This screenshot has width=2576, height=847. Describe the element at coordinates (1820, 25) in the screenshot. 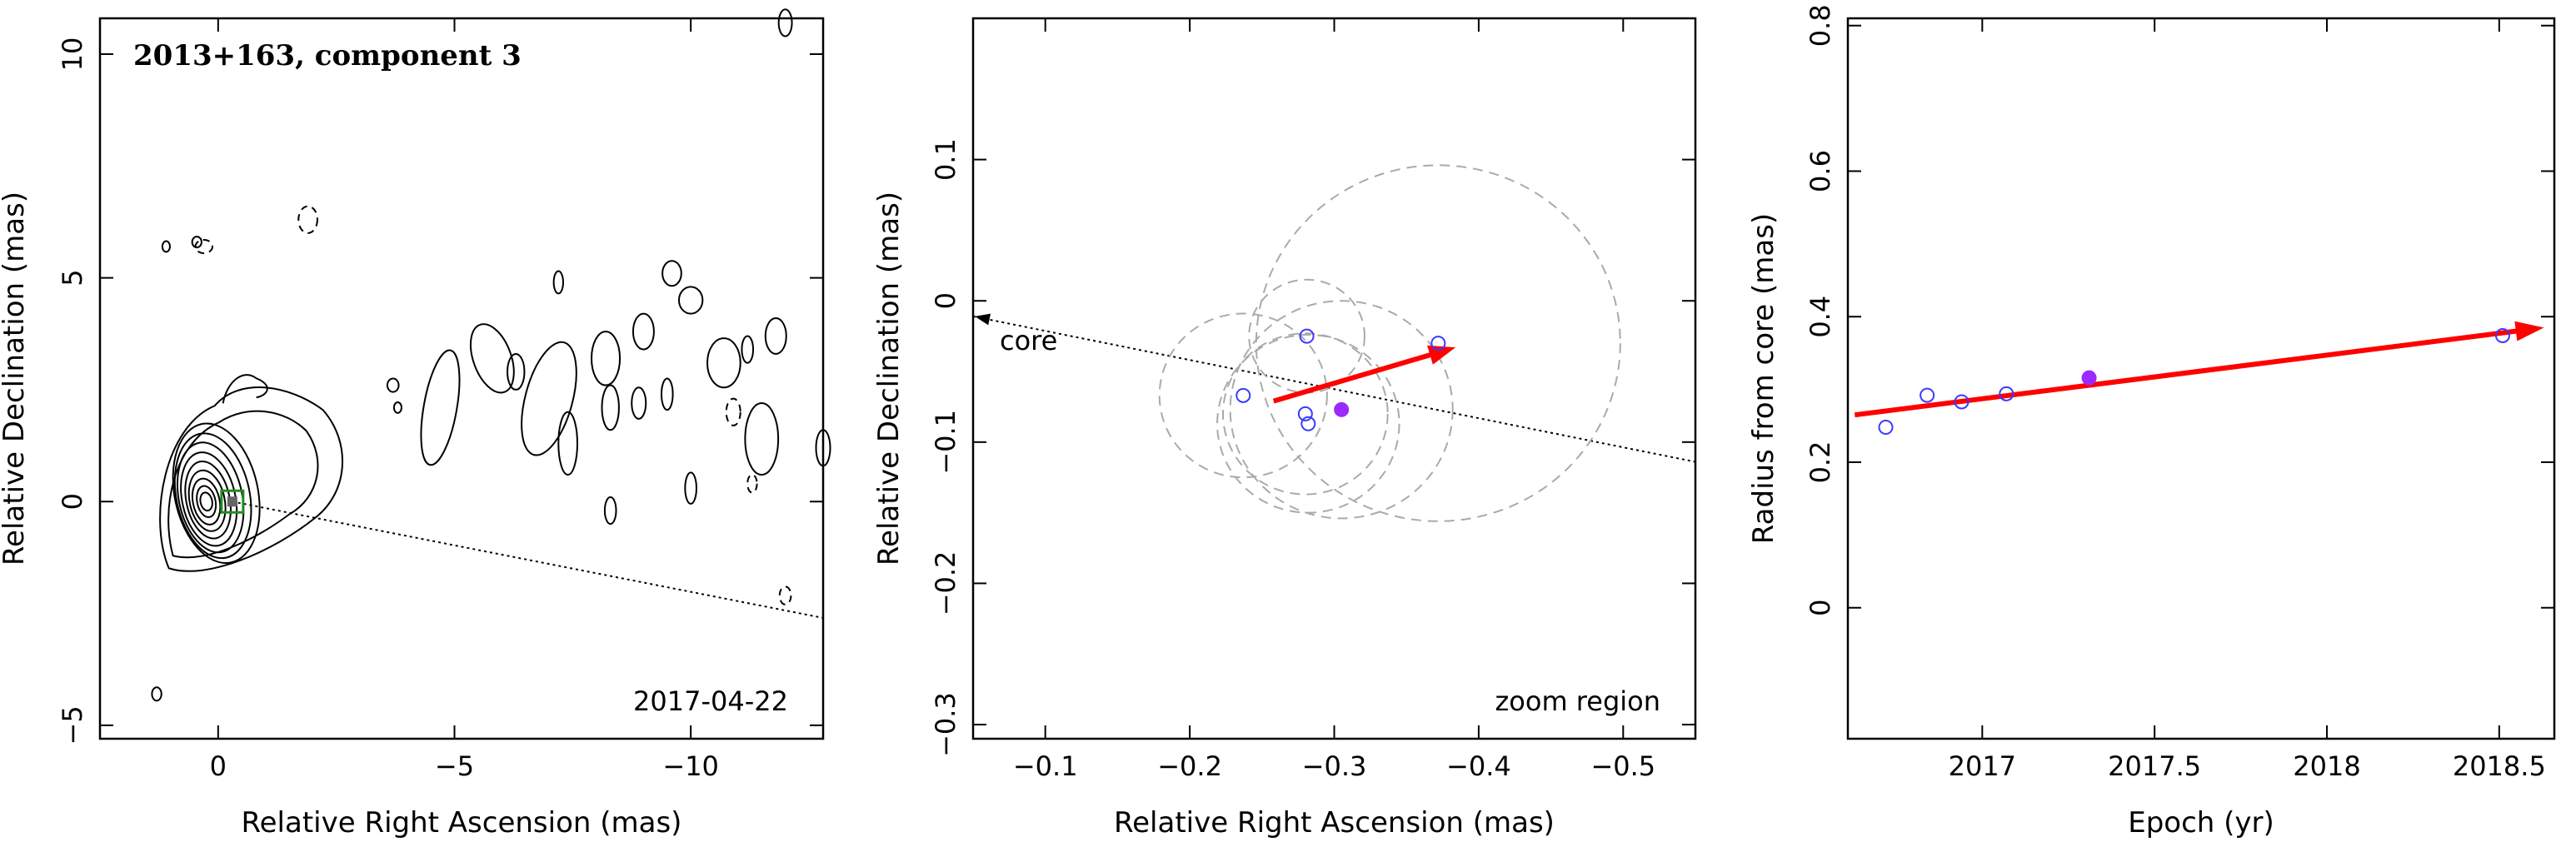

I see `y-tick-label: 0.8` at that location.